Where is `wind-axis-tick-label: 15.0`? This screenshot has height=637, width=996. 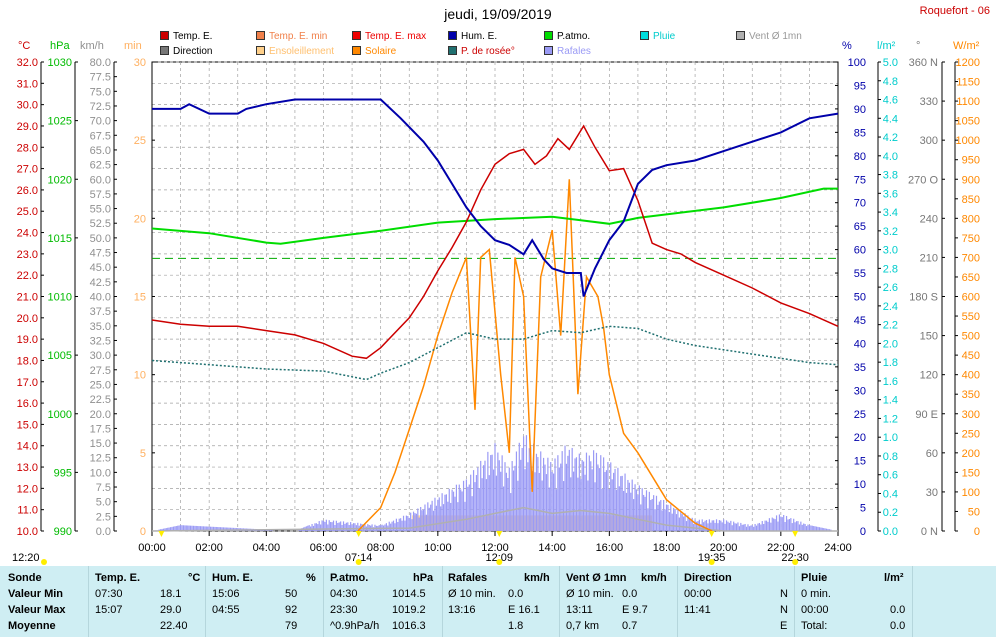 wind-axis-tick-label: 15.0 is located at coordinates (100, 444).